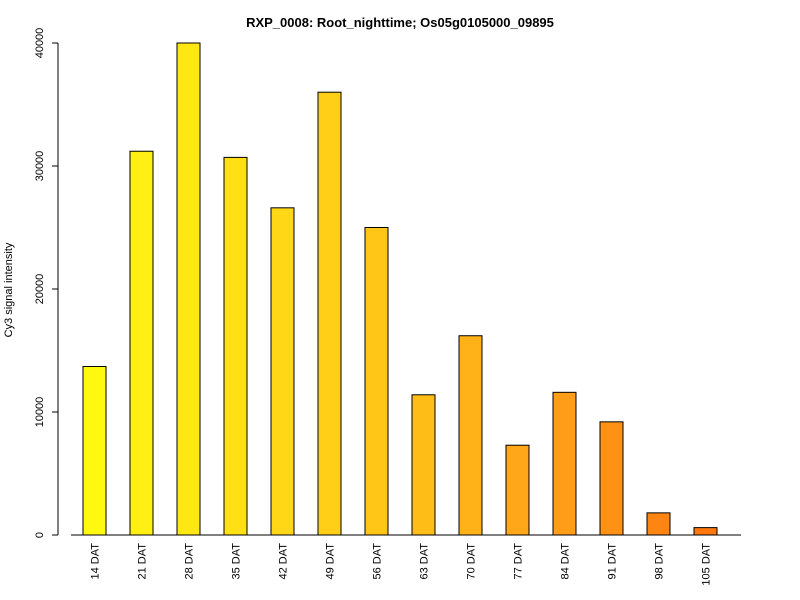 This screenshot has width=800, height=600. I want to click on bar-105-dat, so click(705, 531).